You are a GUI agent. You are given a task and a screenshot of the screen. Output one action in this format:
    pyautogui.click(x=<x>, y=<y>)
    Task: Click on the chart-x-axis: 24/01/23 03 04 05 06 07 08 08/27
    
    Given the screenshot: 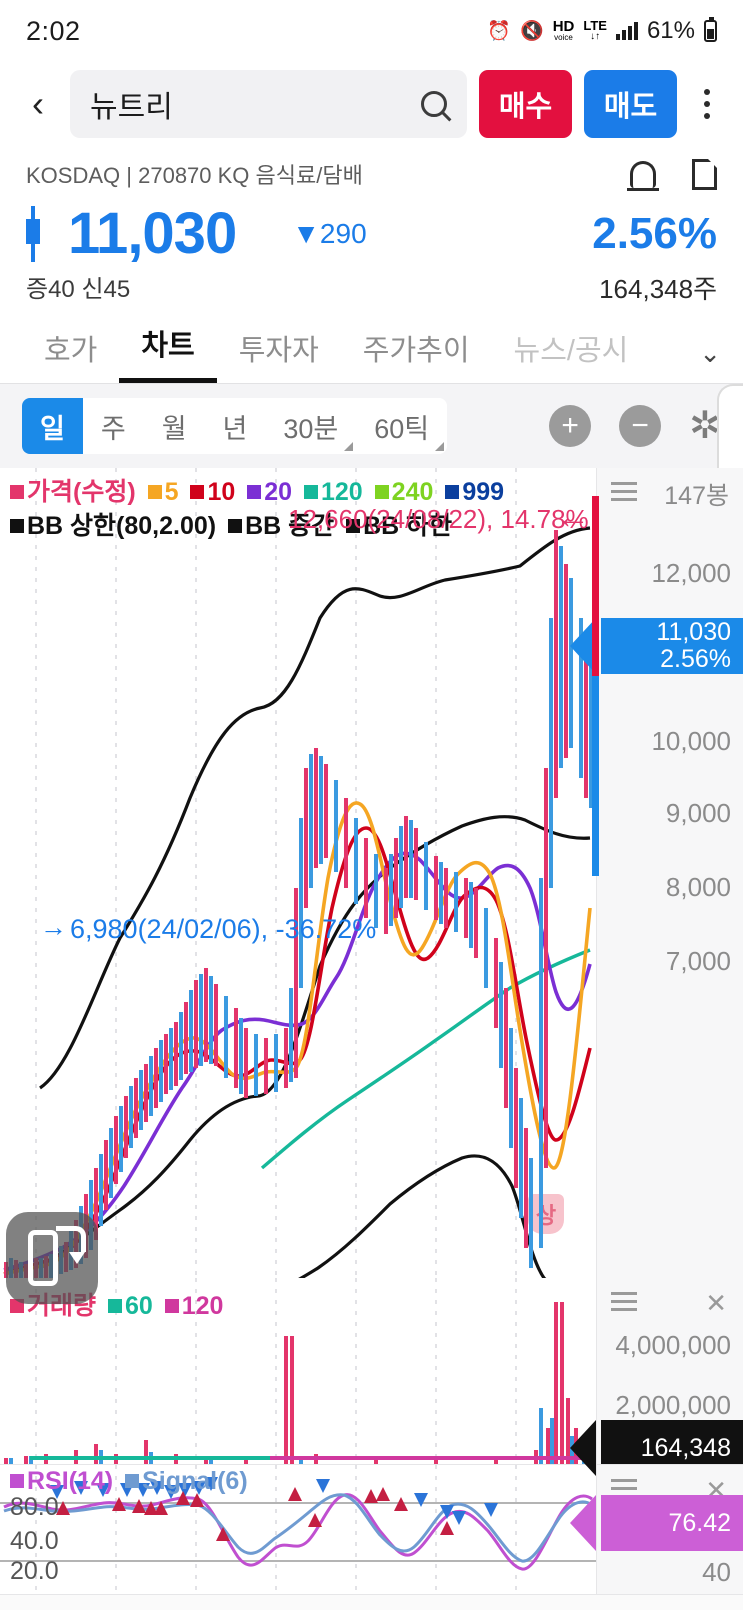 What is the action you would take?
    pyautogui.click(x=371, y=1602)
    